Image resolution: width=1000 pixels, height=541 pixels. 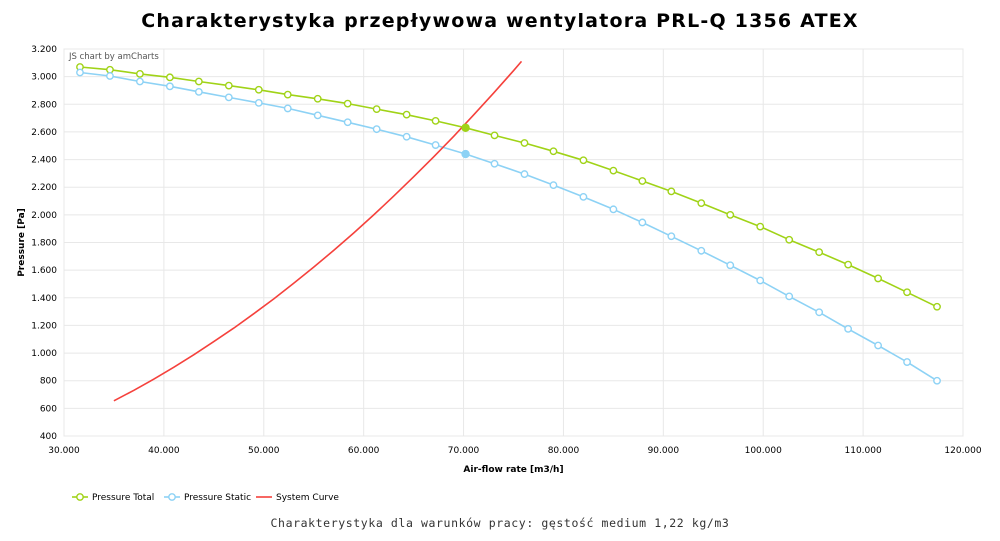 I want to click on y-tick-label: 2.200, so click(x=44, y=188).